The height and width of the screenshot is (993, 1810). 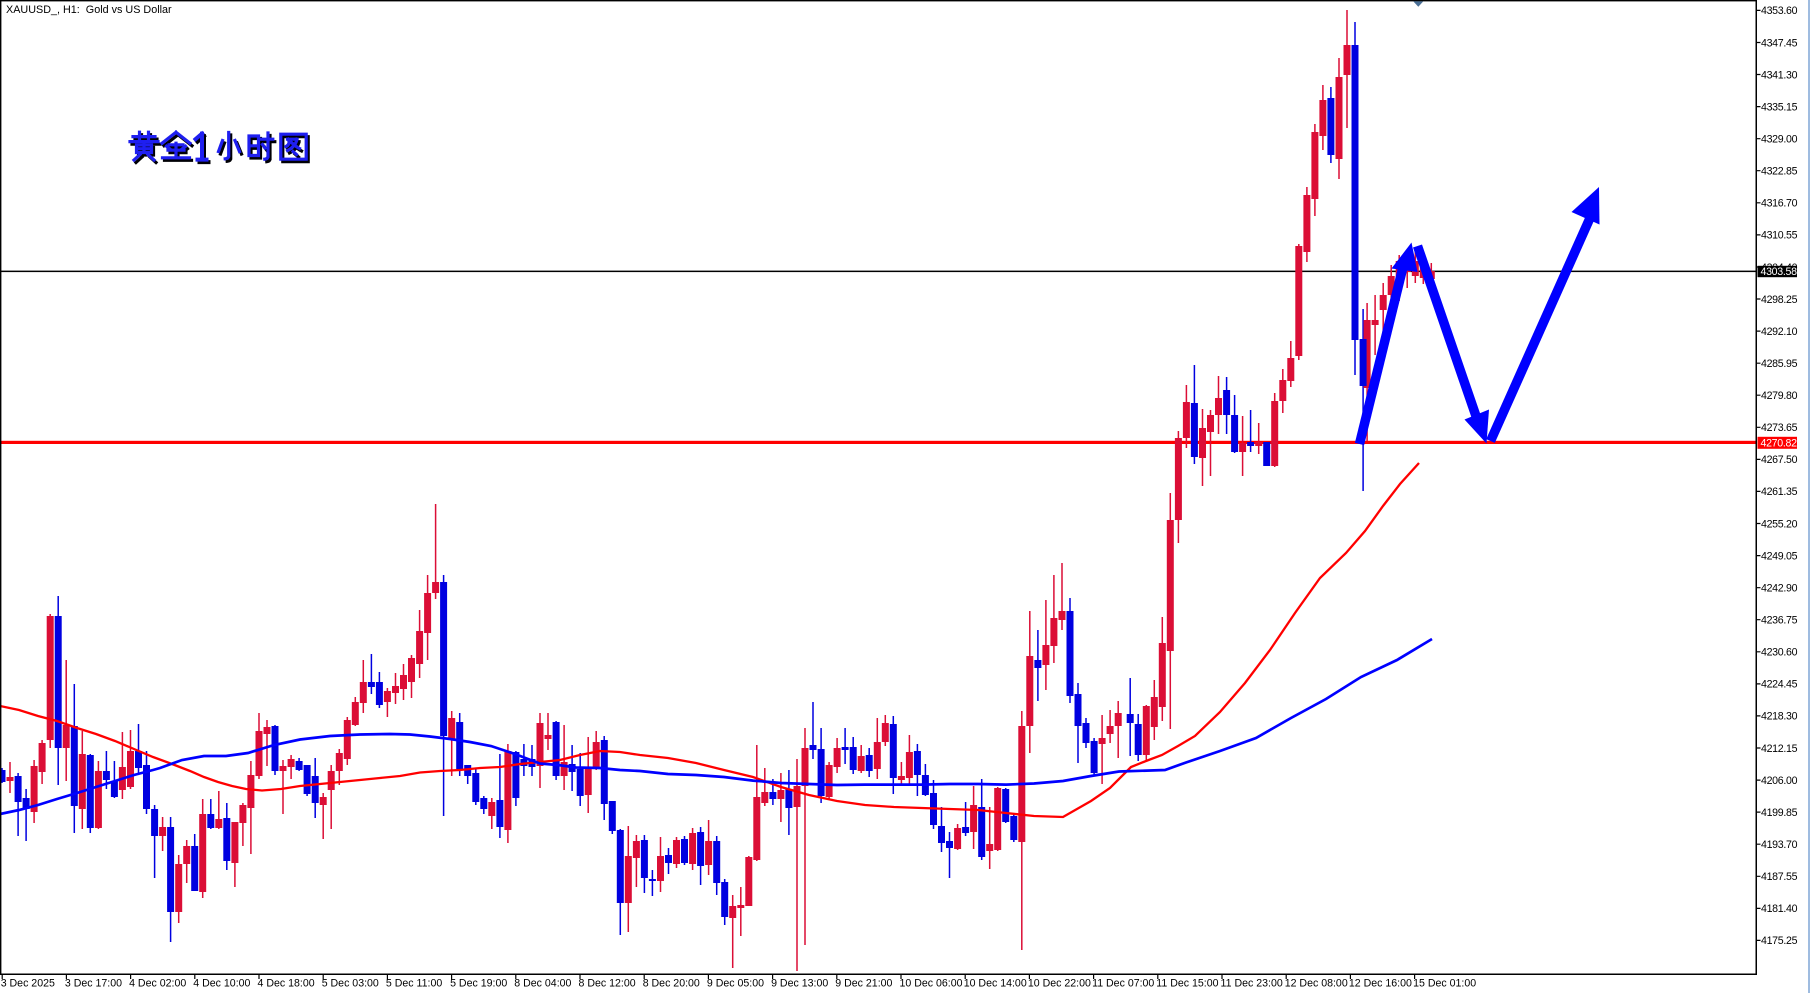 What do you see at coordinates (89, 10) in the screenshot?
I see `svg-text:XAUUSD_, H1: Gold vs US Dolla: XAUUSD_, H1: Gold vs US Dollar` at bounding box center [89, 10].